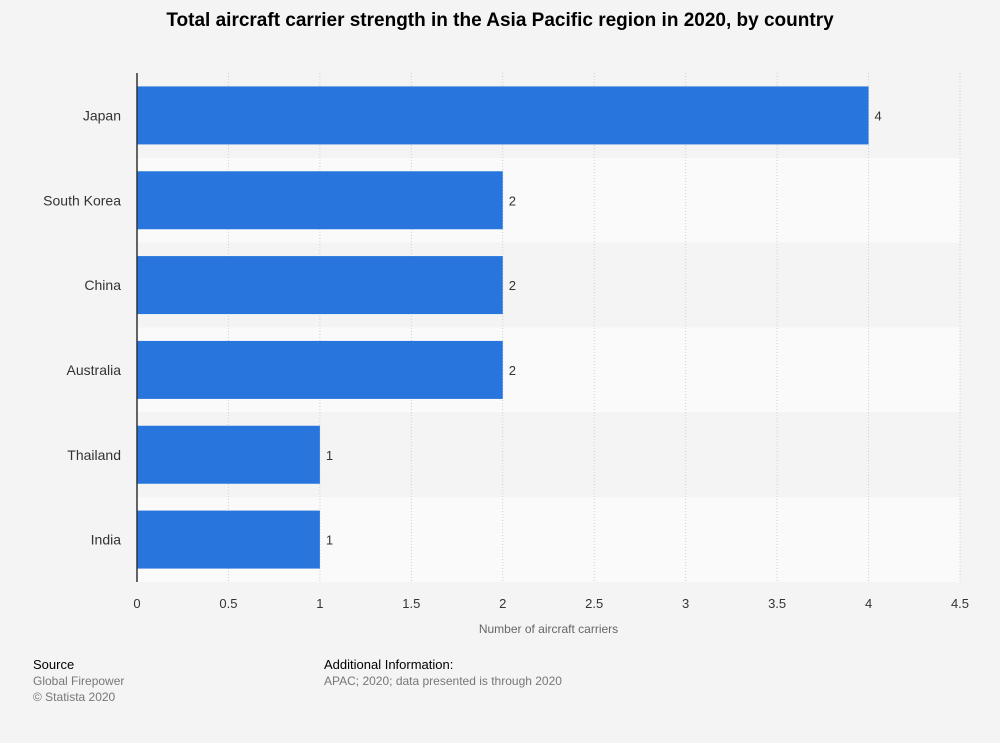  What do you see at coordinates (228, 603) in the screenshot?
I see `x-tick-label: 0.5` at bounding box center [228, 603].